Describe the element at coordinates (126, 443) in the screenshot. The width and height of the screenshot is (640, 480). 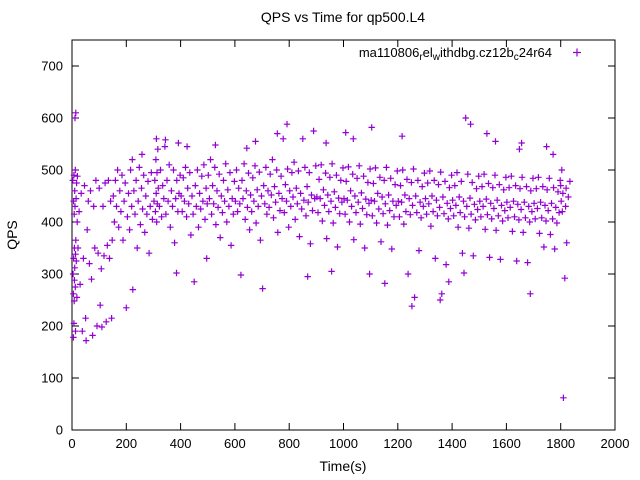
I see `x-tick-label: 200` at that location.